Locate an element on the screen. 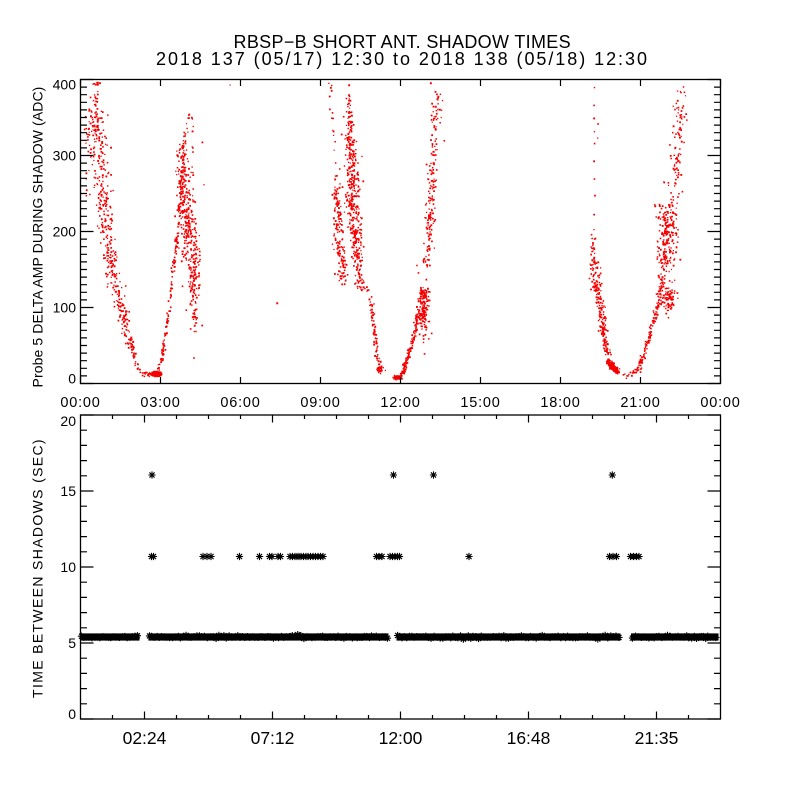 The width and height of the screenshot is (800, 800). svg-text: 200 is located at coordinates (65, 232).